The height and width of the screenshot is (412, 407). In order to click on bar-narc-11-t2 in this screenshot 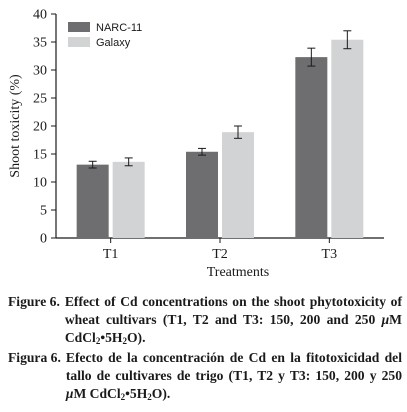, I will do `click(202, 194)`.